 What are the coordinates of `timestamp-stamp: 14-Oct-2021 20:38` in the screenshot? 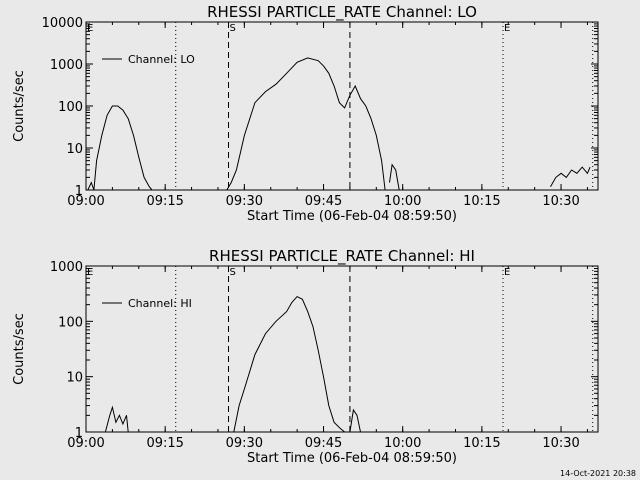 It's located at (598, 473).